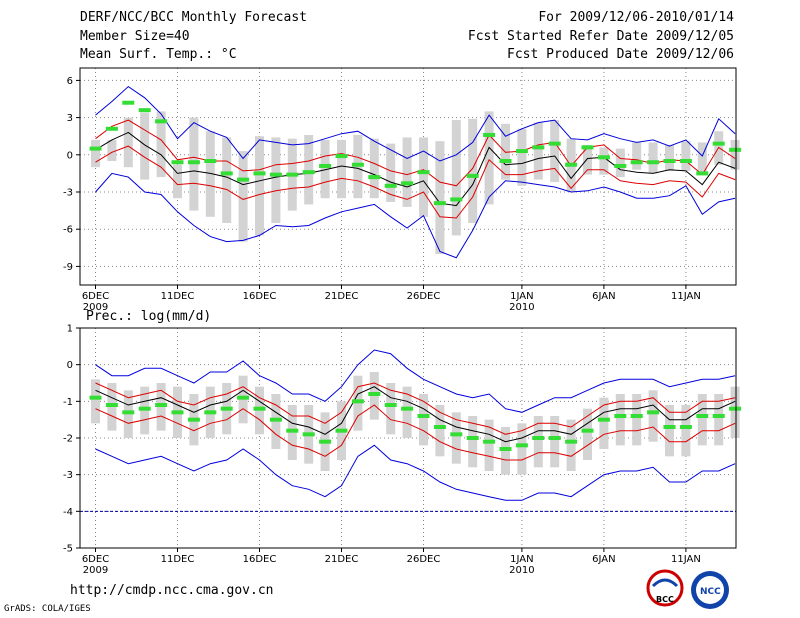 The width and height of the screenshot is (800, 618). I want to click on x-tick-label: 21DEC, so click(342, 559).